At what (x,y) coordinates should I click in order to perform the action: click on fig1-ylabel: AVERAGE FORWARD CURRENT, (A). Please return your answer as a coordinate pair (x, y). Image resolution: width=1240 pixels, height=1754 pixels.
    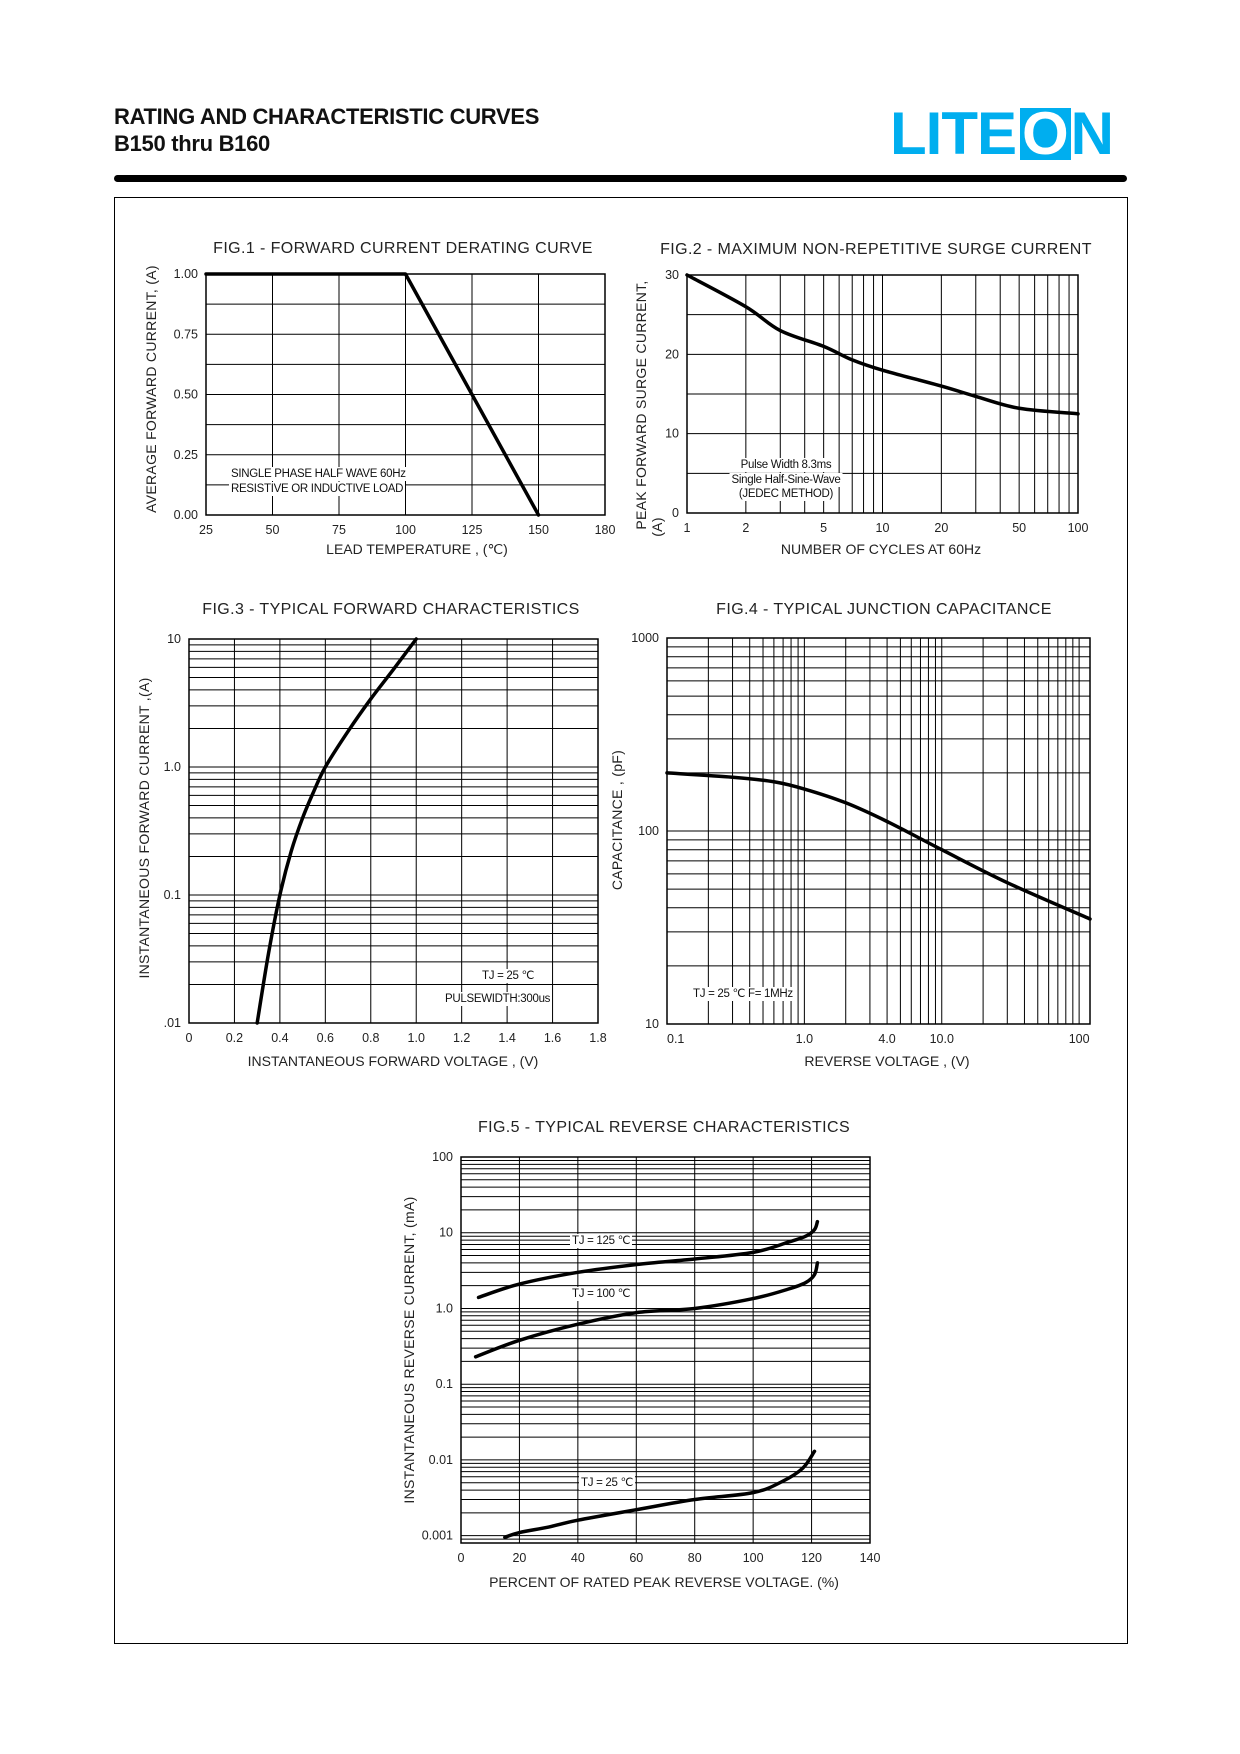
    Looking at the image, I should click on (151, 389).